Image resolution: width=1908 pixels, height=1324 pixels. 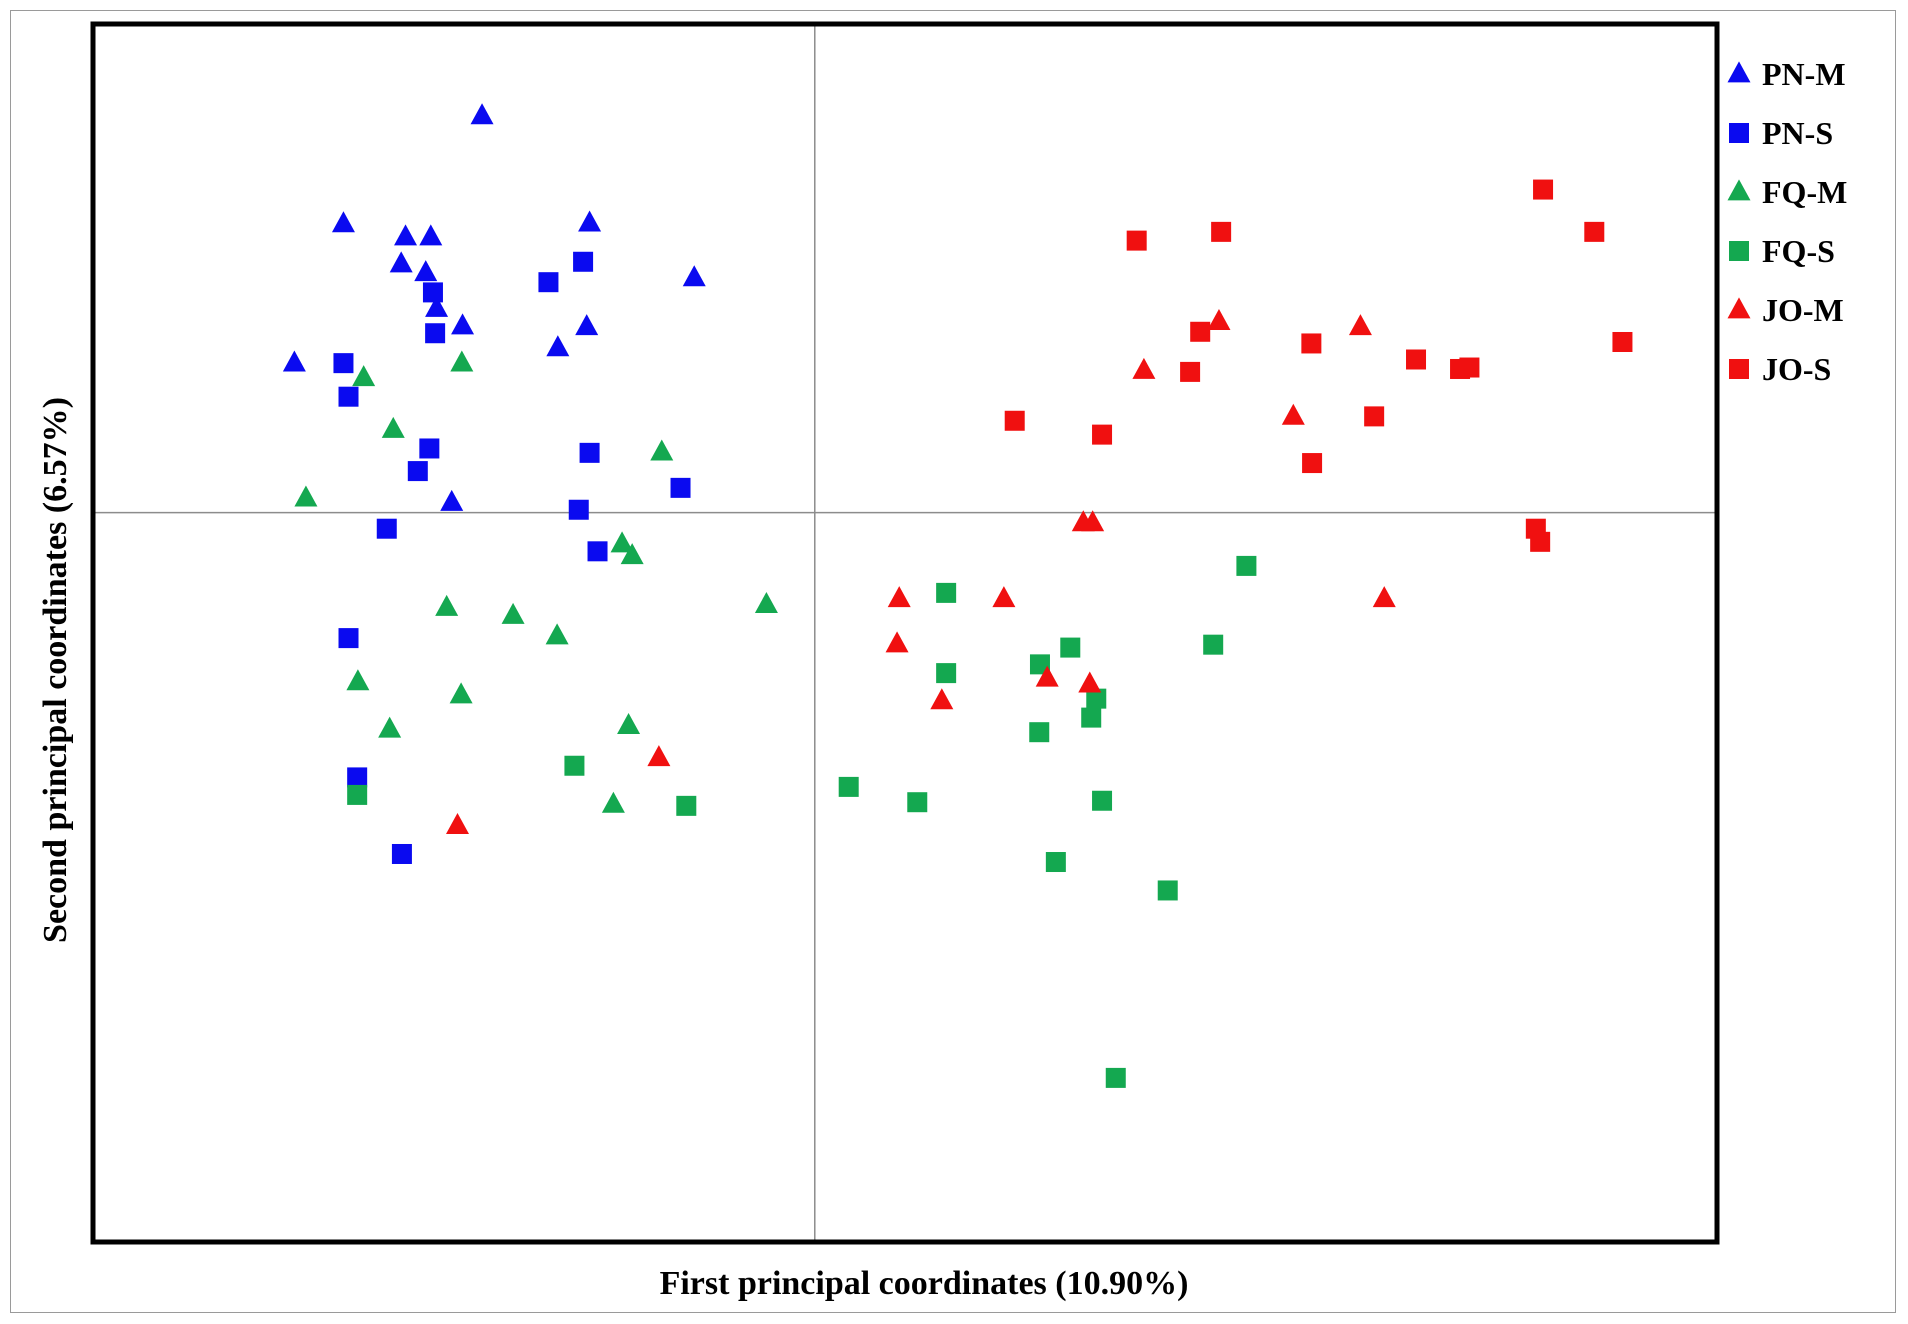 I want to click on legend-label: PN-M, so click(x=1804, y=74).